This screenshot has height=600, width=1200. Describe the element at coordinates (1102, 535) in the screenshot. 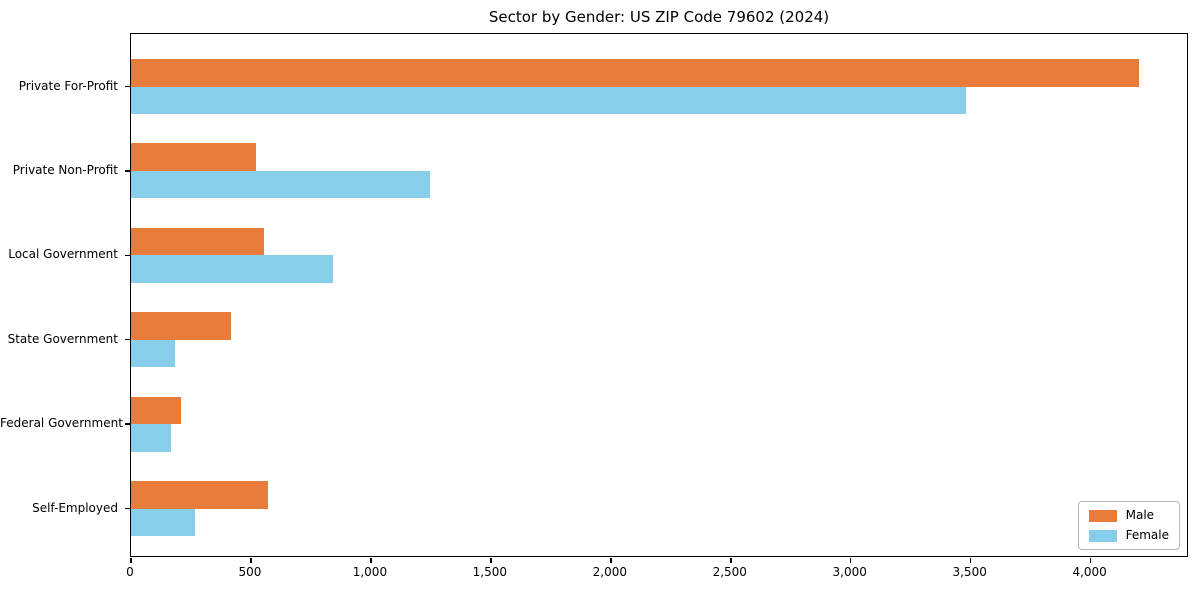

I see `female-legend-swatch` at that location.